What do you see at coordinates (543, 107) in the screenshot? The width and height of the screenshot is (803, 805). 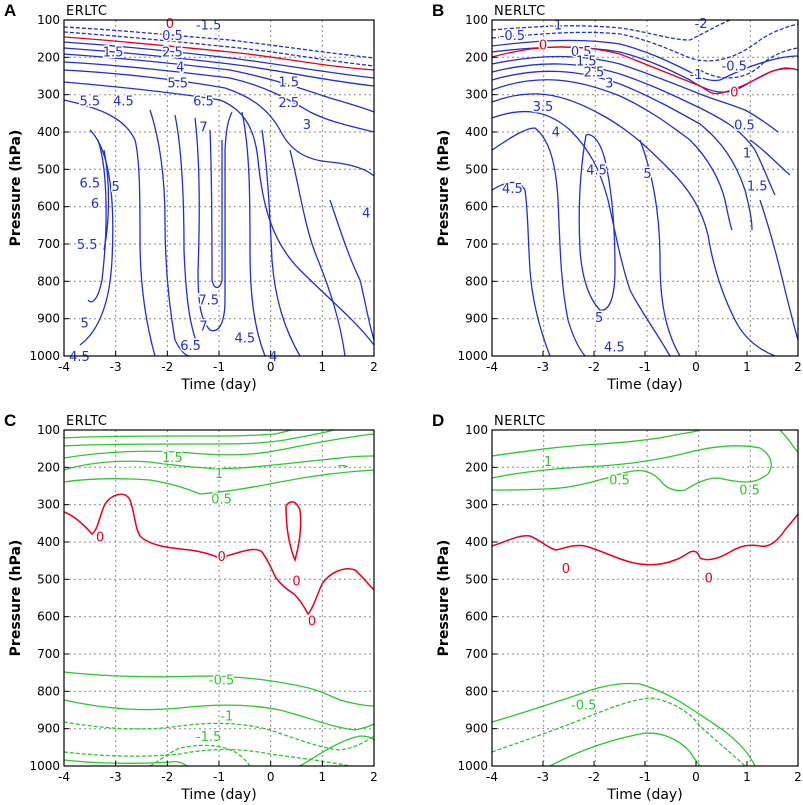 I see `contour-label: 3.5` at bounding box center [543, 107].